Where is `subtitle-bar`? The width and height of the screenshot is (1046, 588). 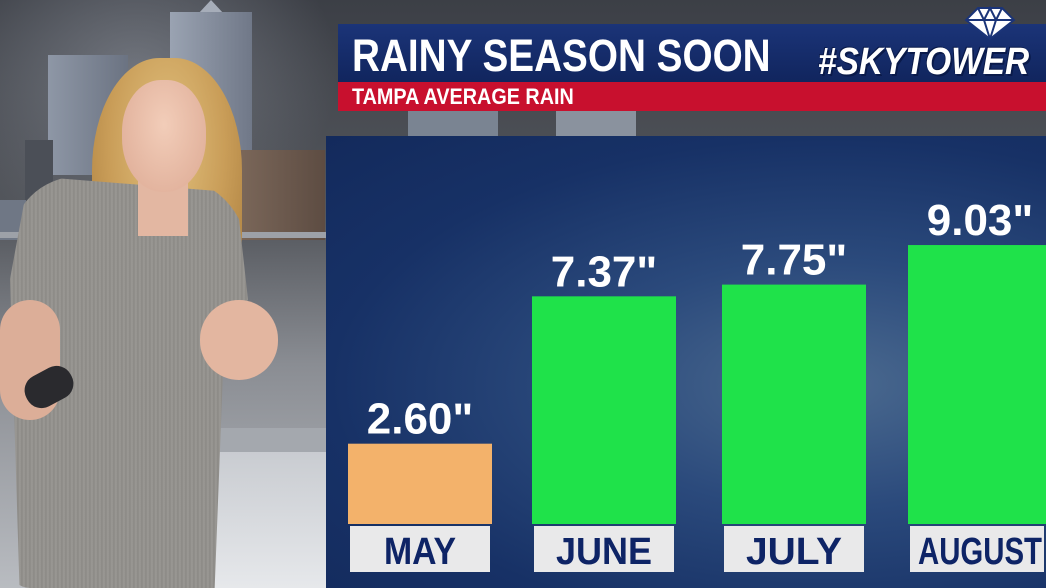
subtitle-bar is located at coordinates (692, 96).